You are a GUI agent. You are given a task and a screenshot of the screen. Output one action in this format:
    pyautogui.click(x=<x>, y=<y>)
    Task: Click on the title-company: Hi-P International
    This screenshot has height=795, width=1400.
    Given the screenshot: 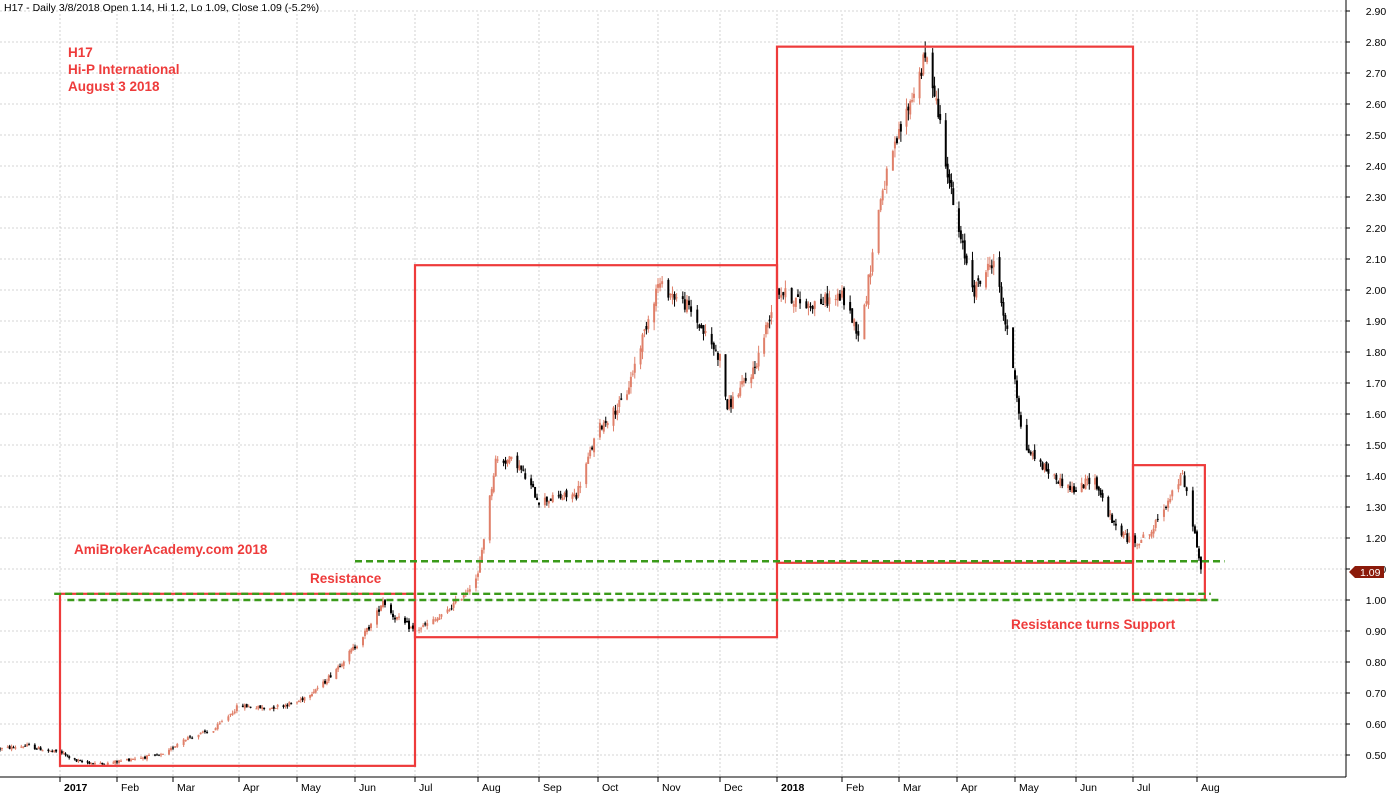 What is the action you would take?
    pyautogui.click(x=124, y=69)
    